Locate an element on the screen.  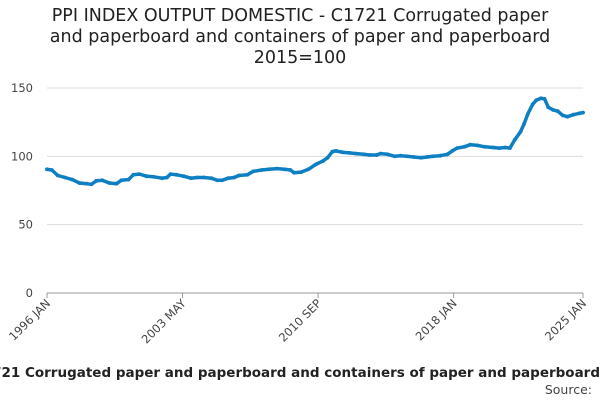
x-tick-label-1: 2003 MAY is located at coordinates (164, 321).